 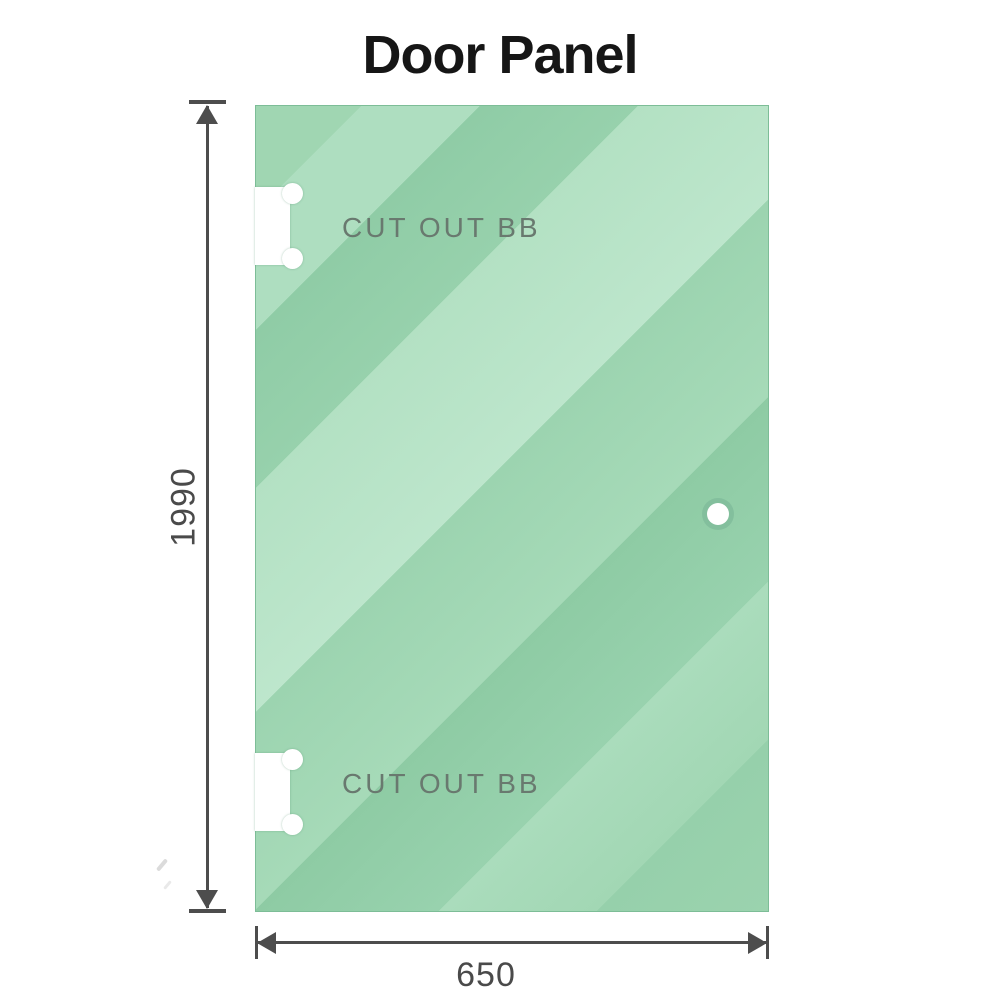 What do you see at coordinates (500, 55) in the screenshot?
I see `diagram-title: Door Panel` at bounding box center [500, 55].